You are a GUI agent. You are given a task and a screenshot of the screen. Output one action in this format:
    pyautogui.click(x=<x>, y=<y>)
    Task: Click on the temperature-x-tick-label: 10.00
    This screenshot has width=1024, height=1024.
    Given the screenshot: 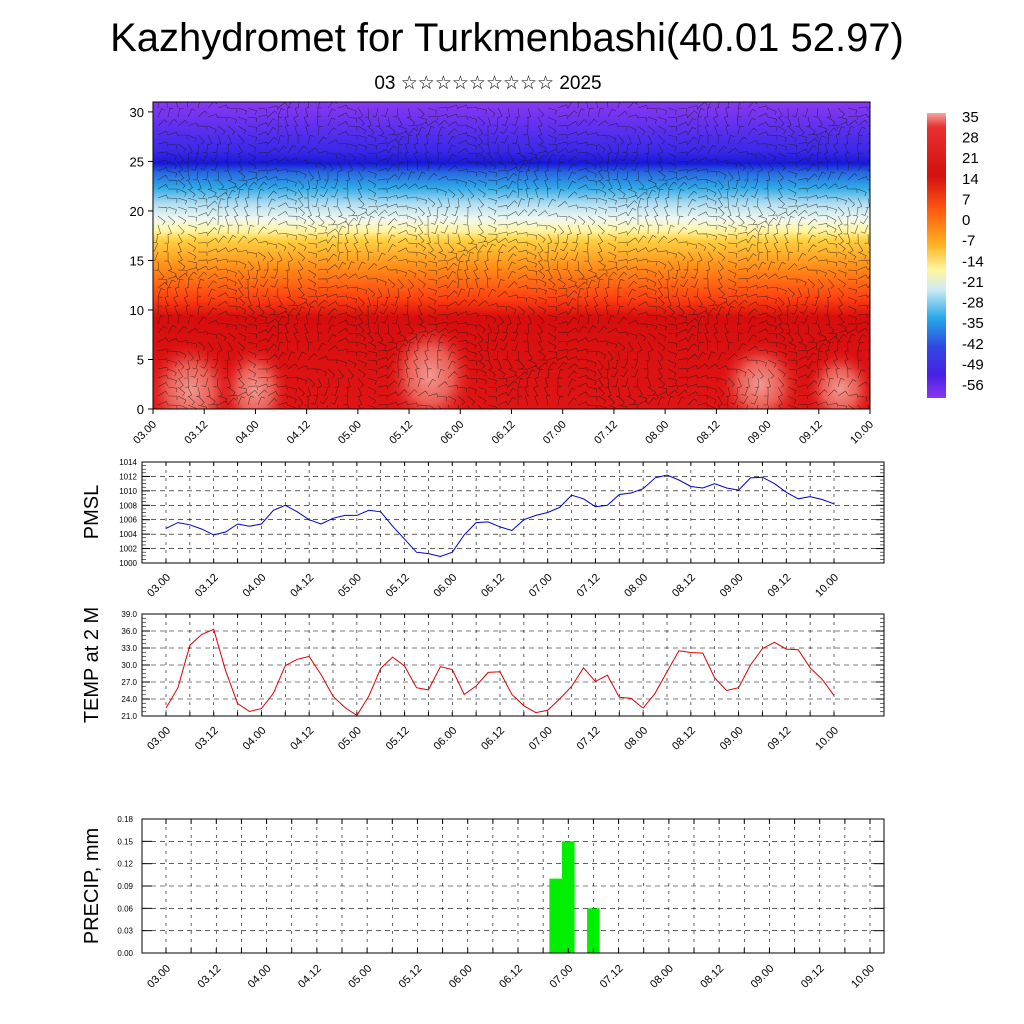 What is the action you would take?
    pyautogui.click(x=827, y=739)
    